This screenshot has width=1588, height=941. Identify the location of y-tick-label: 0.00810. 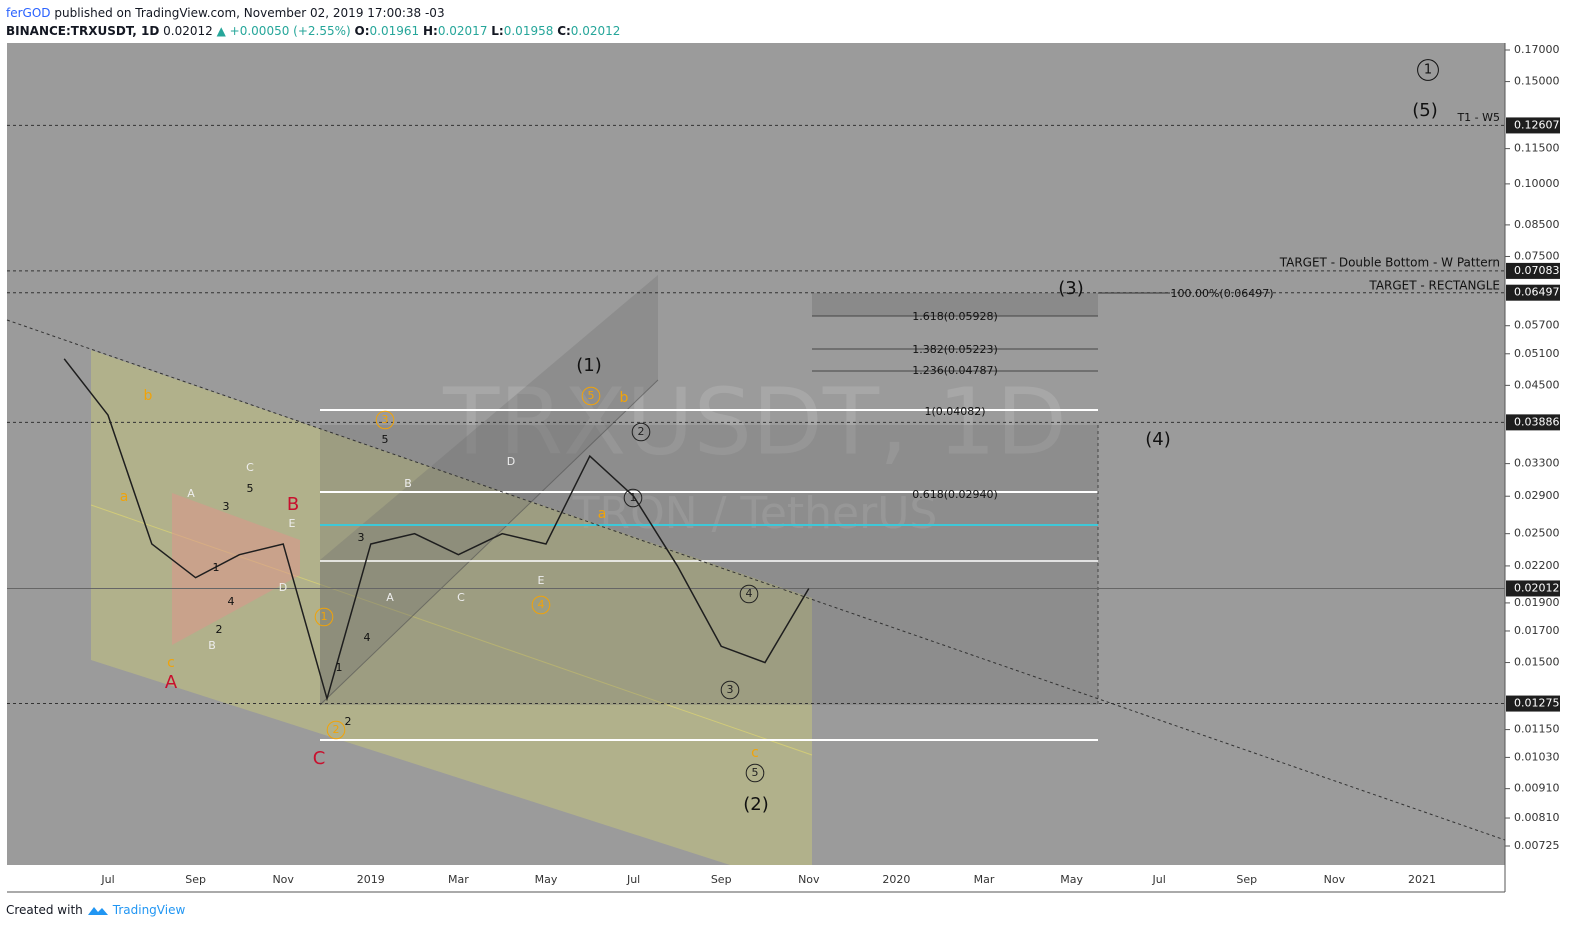
(1537, 817).